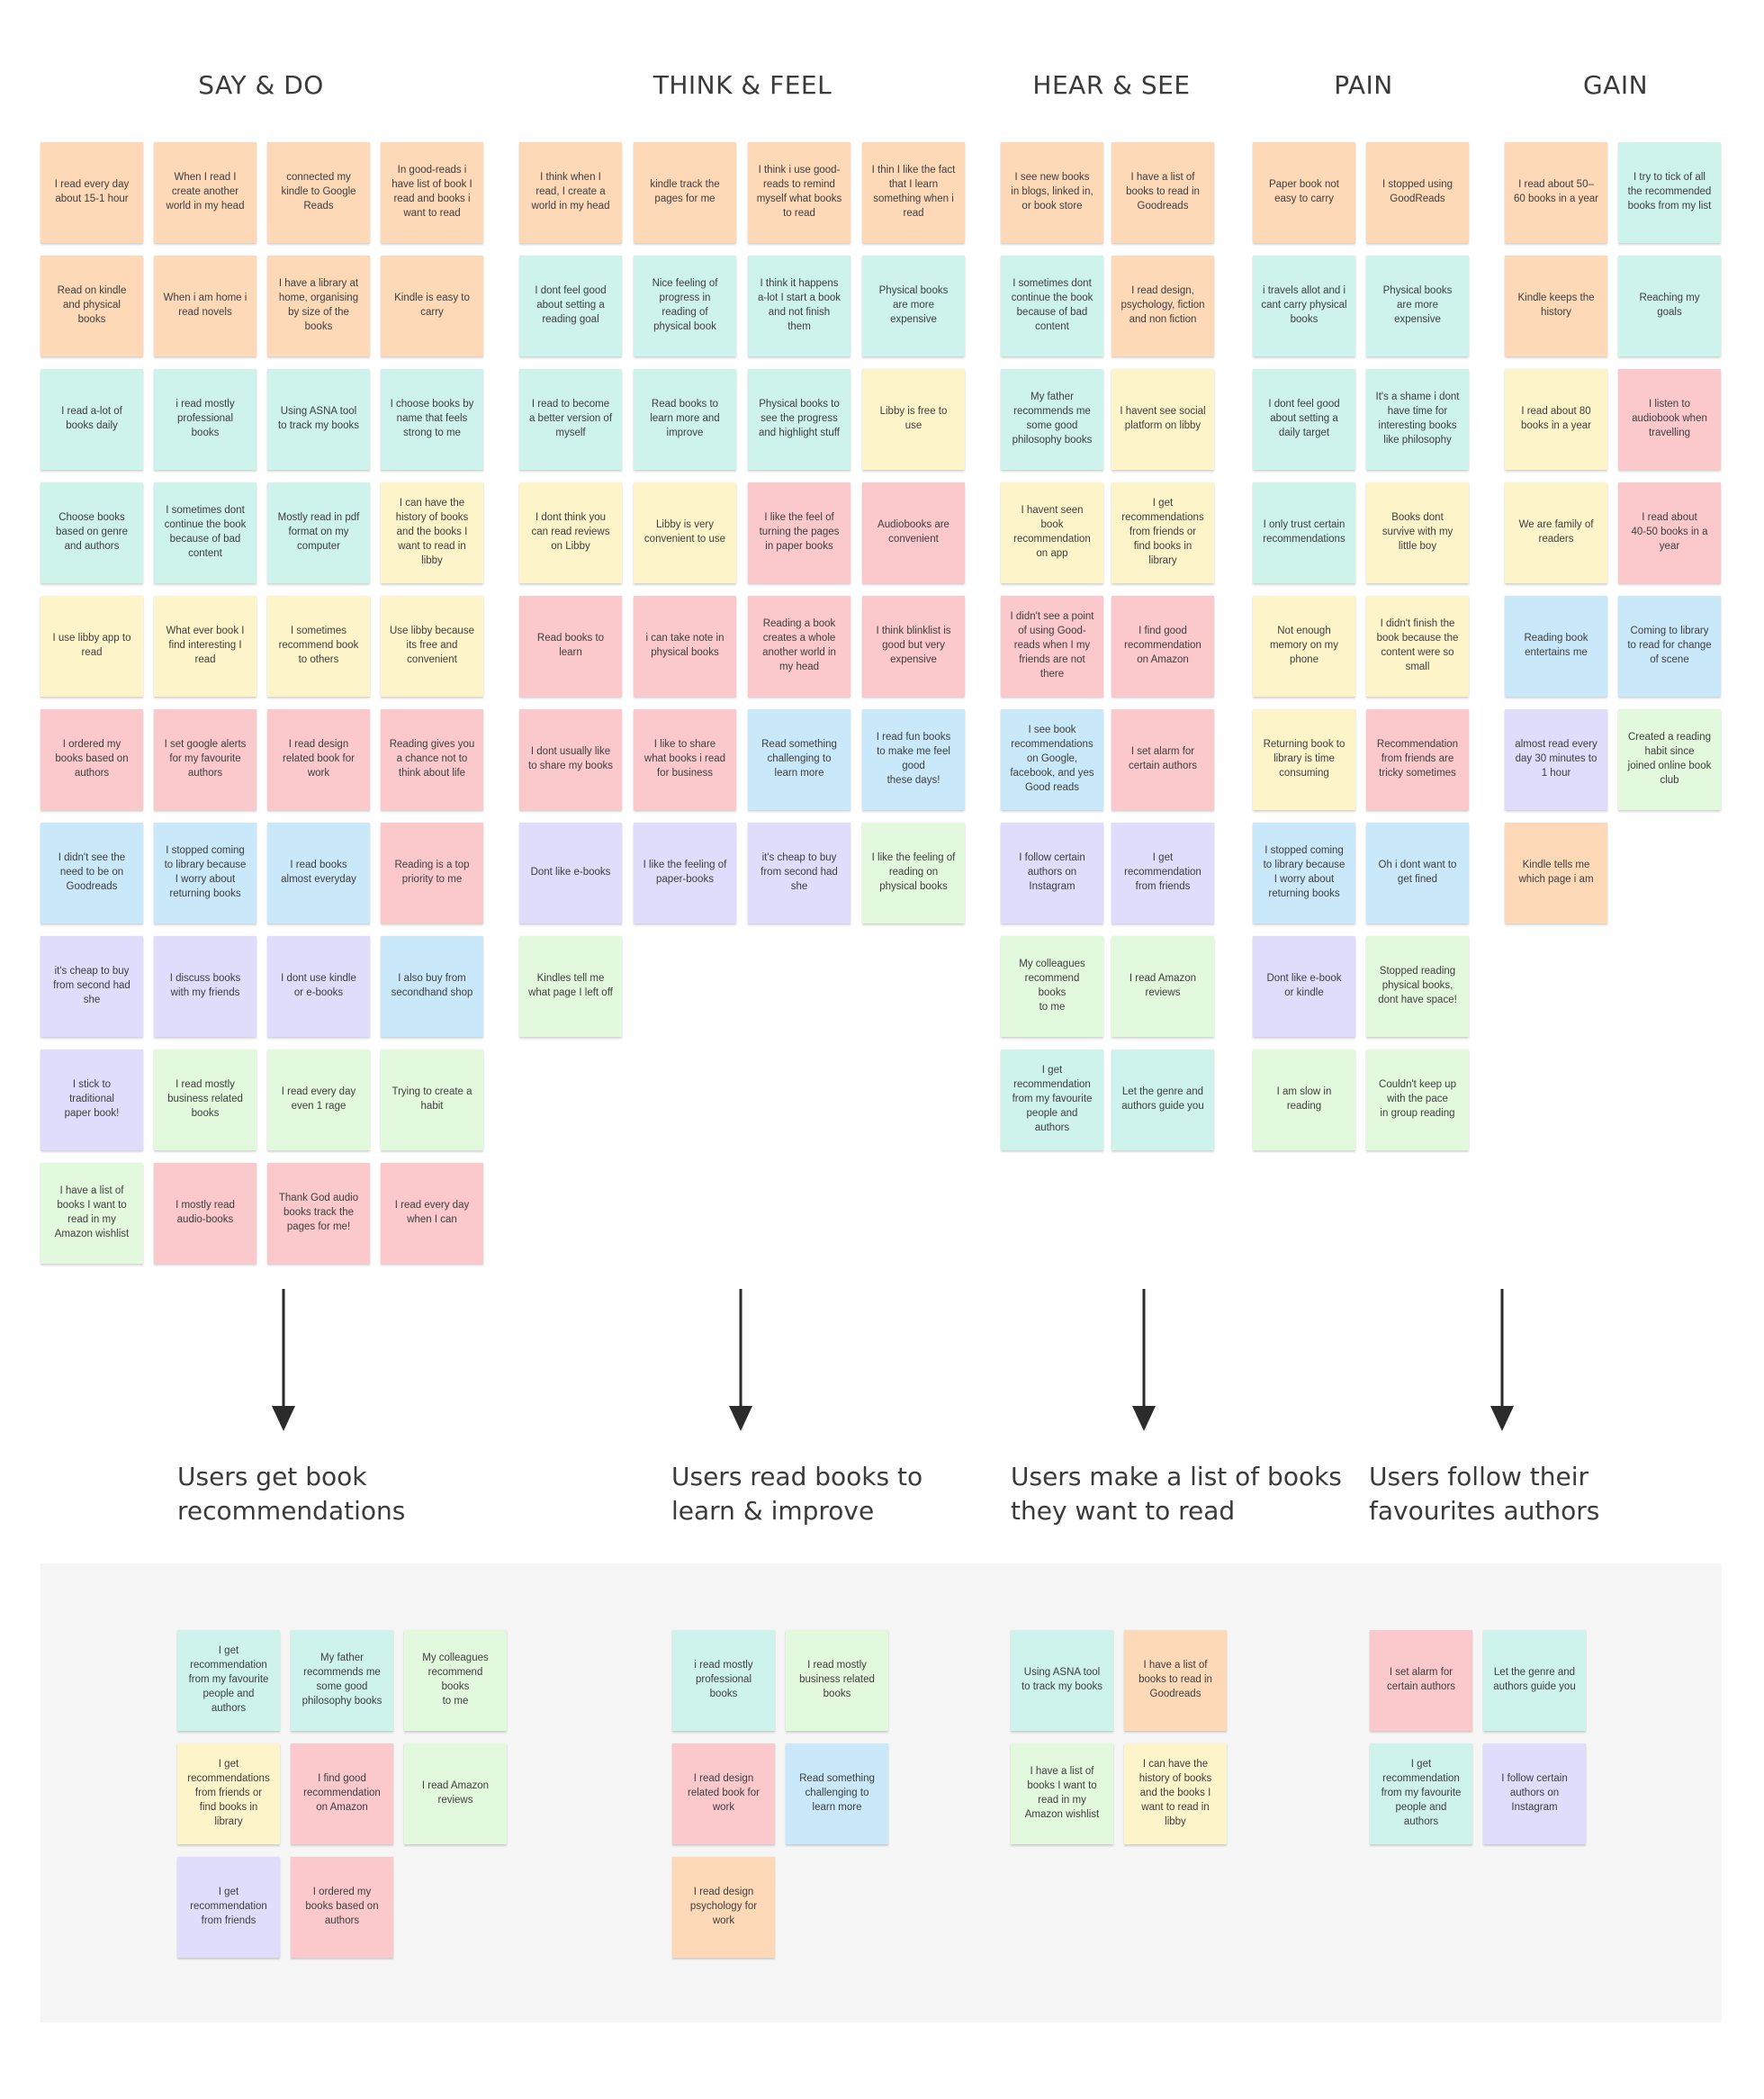  What do you see at coordinates (685, 647) in the screenshot?
I see `sticky-note: i can take note in physical books` at bounding box center [685, 647].